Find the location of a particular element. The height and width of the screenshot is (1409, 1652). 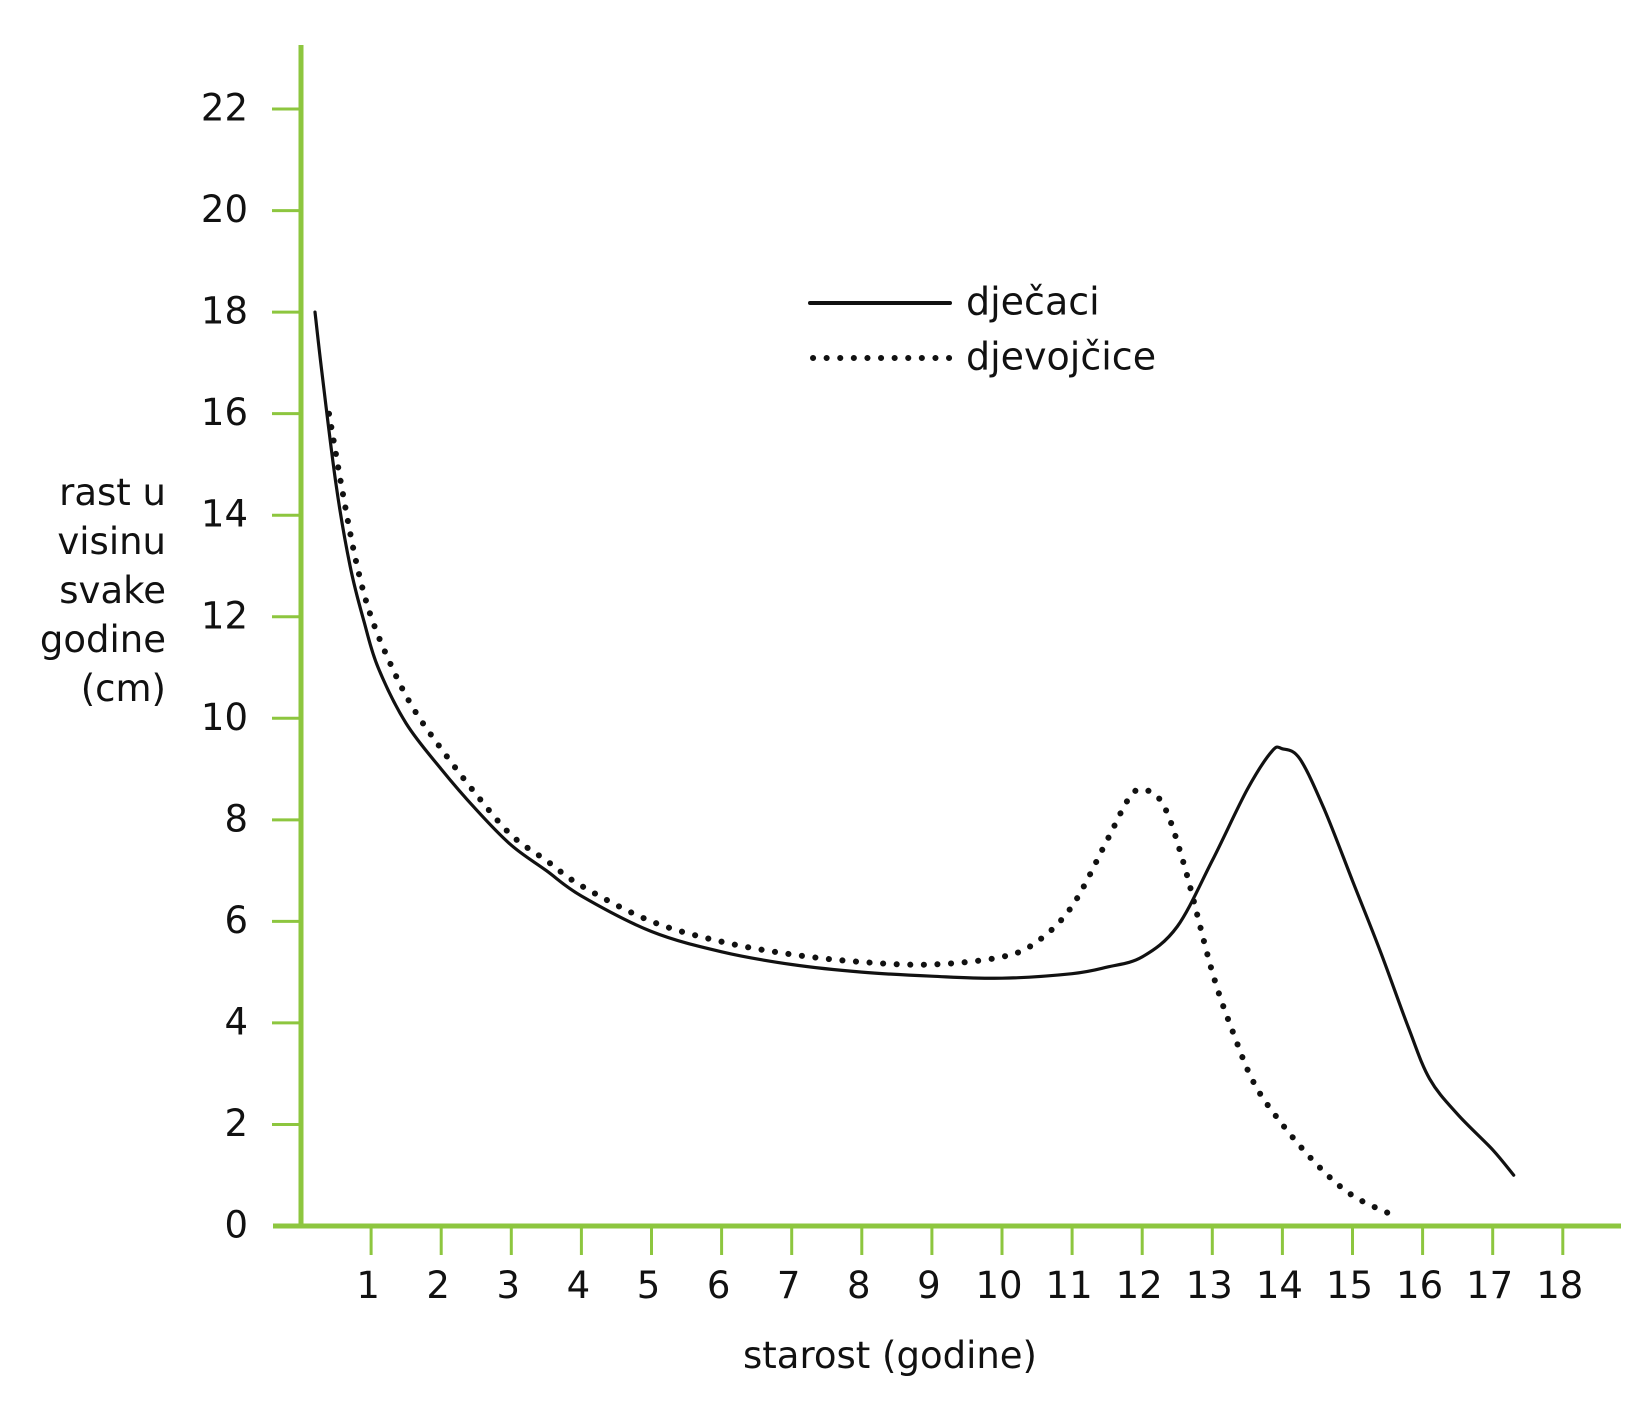

x-tick-label: 6 is located at coordinates (719, 1285).